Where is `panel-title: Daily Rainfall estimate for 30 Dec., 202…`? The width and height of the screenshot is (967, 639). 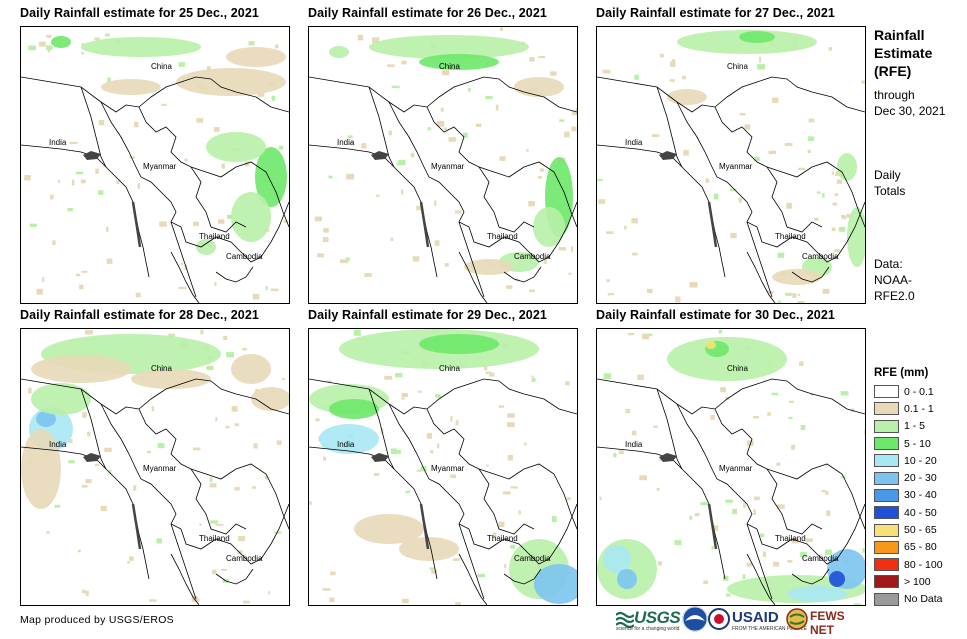
panel-title: Daily Rainfall estimate for 30 Dec., 202… is located at coordinates (715, 315).